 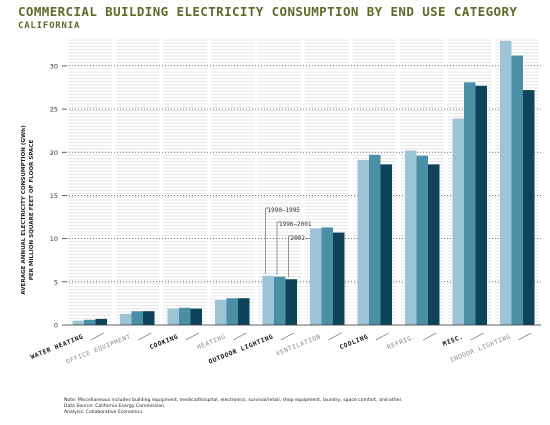 I want to click on y-tick-label: 25, so click(x=54, y=110).